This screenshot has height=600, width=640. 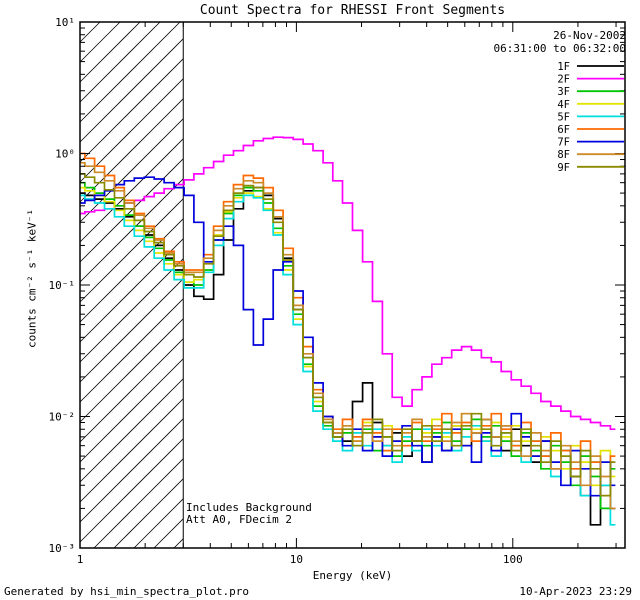 I want to click on legend-label-5F: 5F, so click(x=563, y=117).